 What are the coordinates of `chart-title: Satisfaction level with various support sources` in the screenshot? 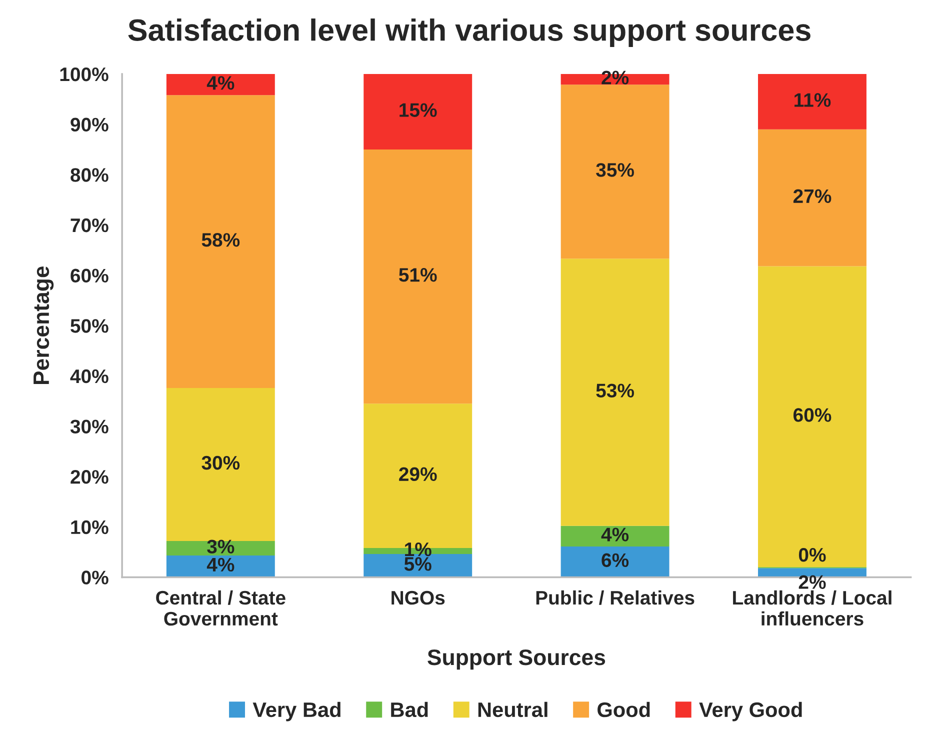 It's located at (469, 32).